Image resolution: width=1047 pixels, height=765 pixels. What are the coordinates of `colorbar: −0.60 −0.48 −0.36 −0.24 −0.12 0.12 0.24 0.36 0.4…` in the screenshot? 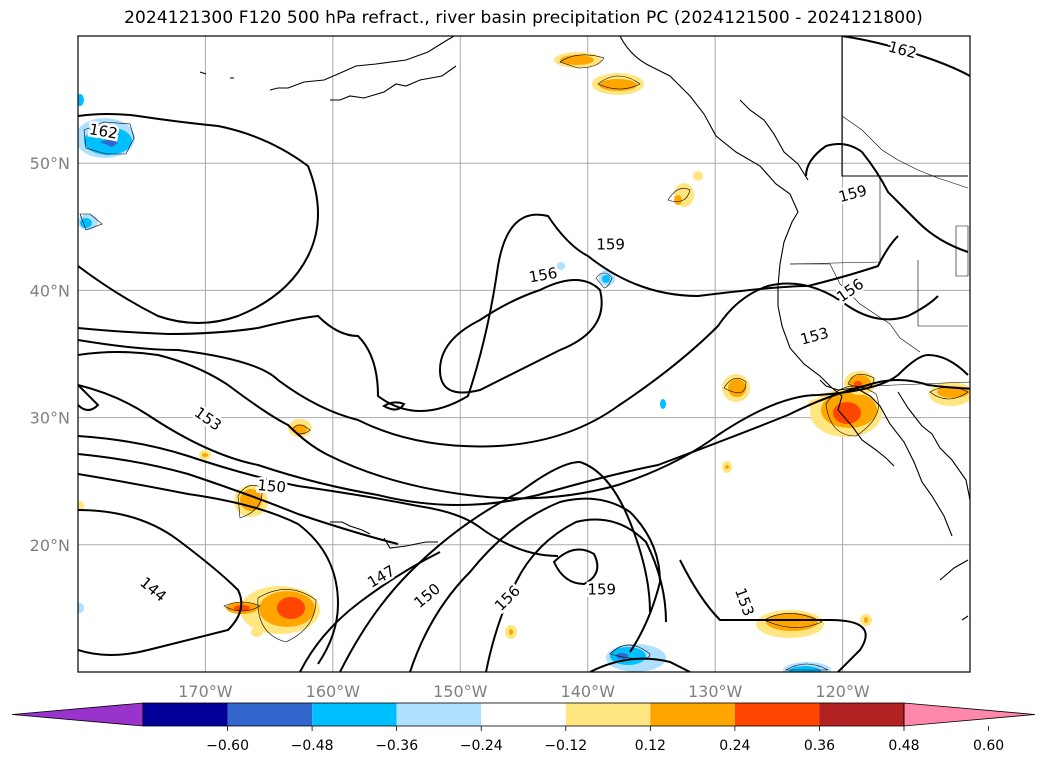 It's located at (523, 728).